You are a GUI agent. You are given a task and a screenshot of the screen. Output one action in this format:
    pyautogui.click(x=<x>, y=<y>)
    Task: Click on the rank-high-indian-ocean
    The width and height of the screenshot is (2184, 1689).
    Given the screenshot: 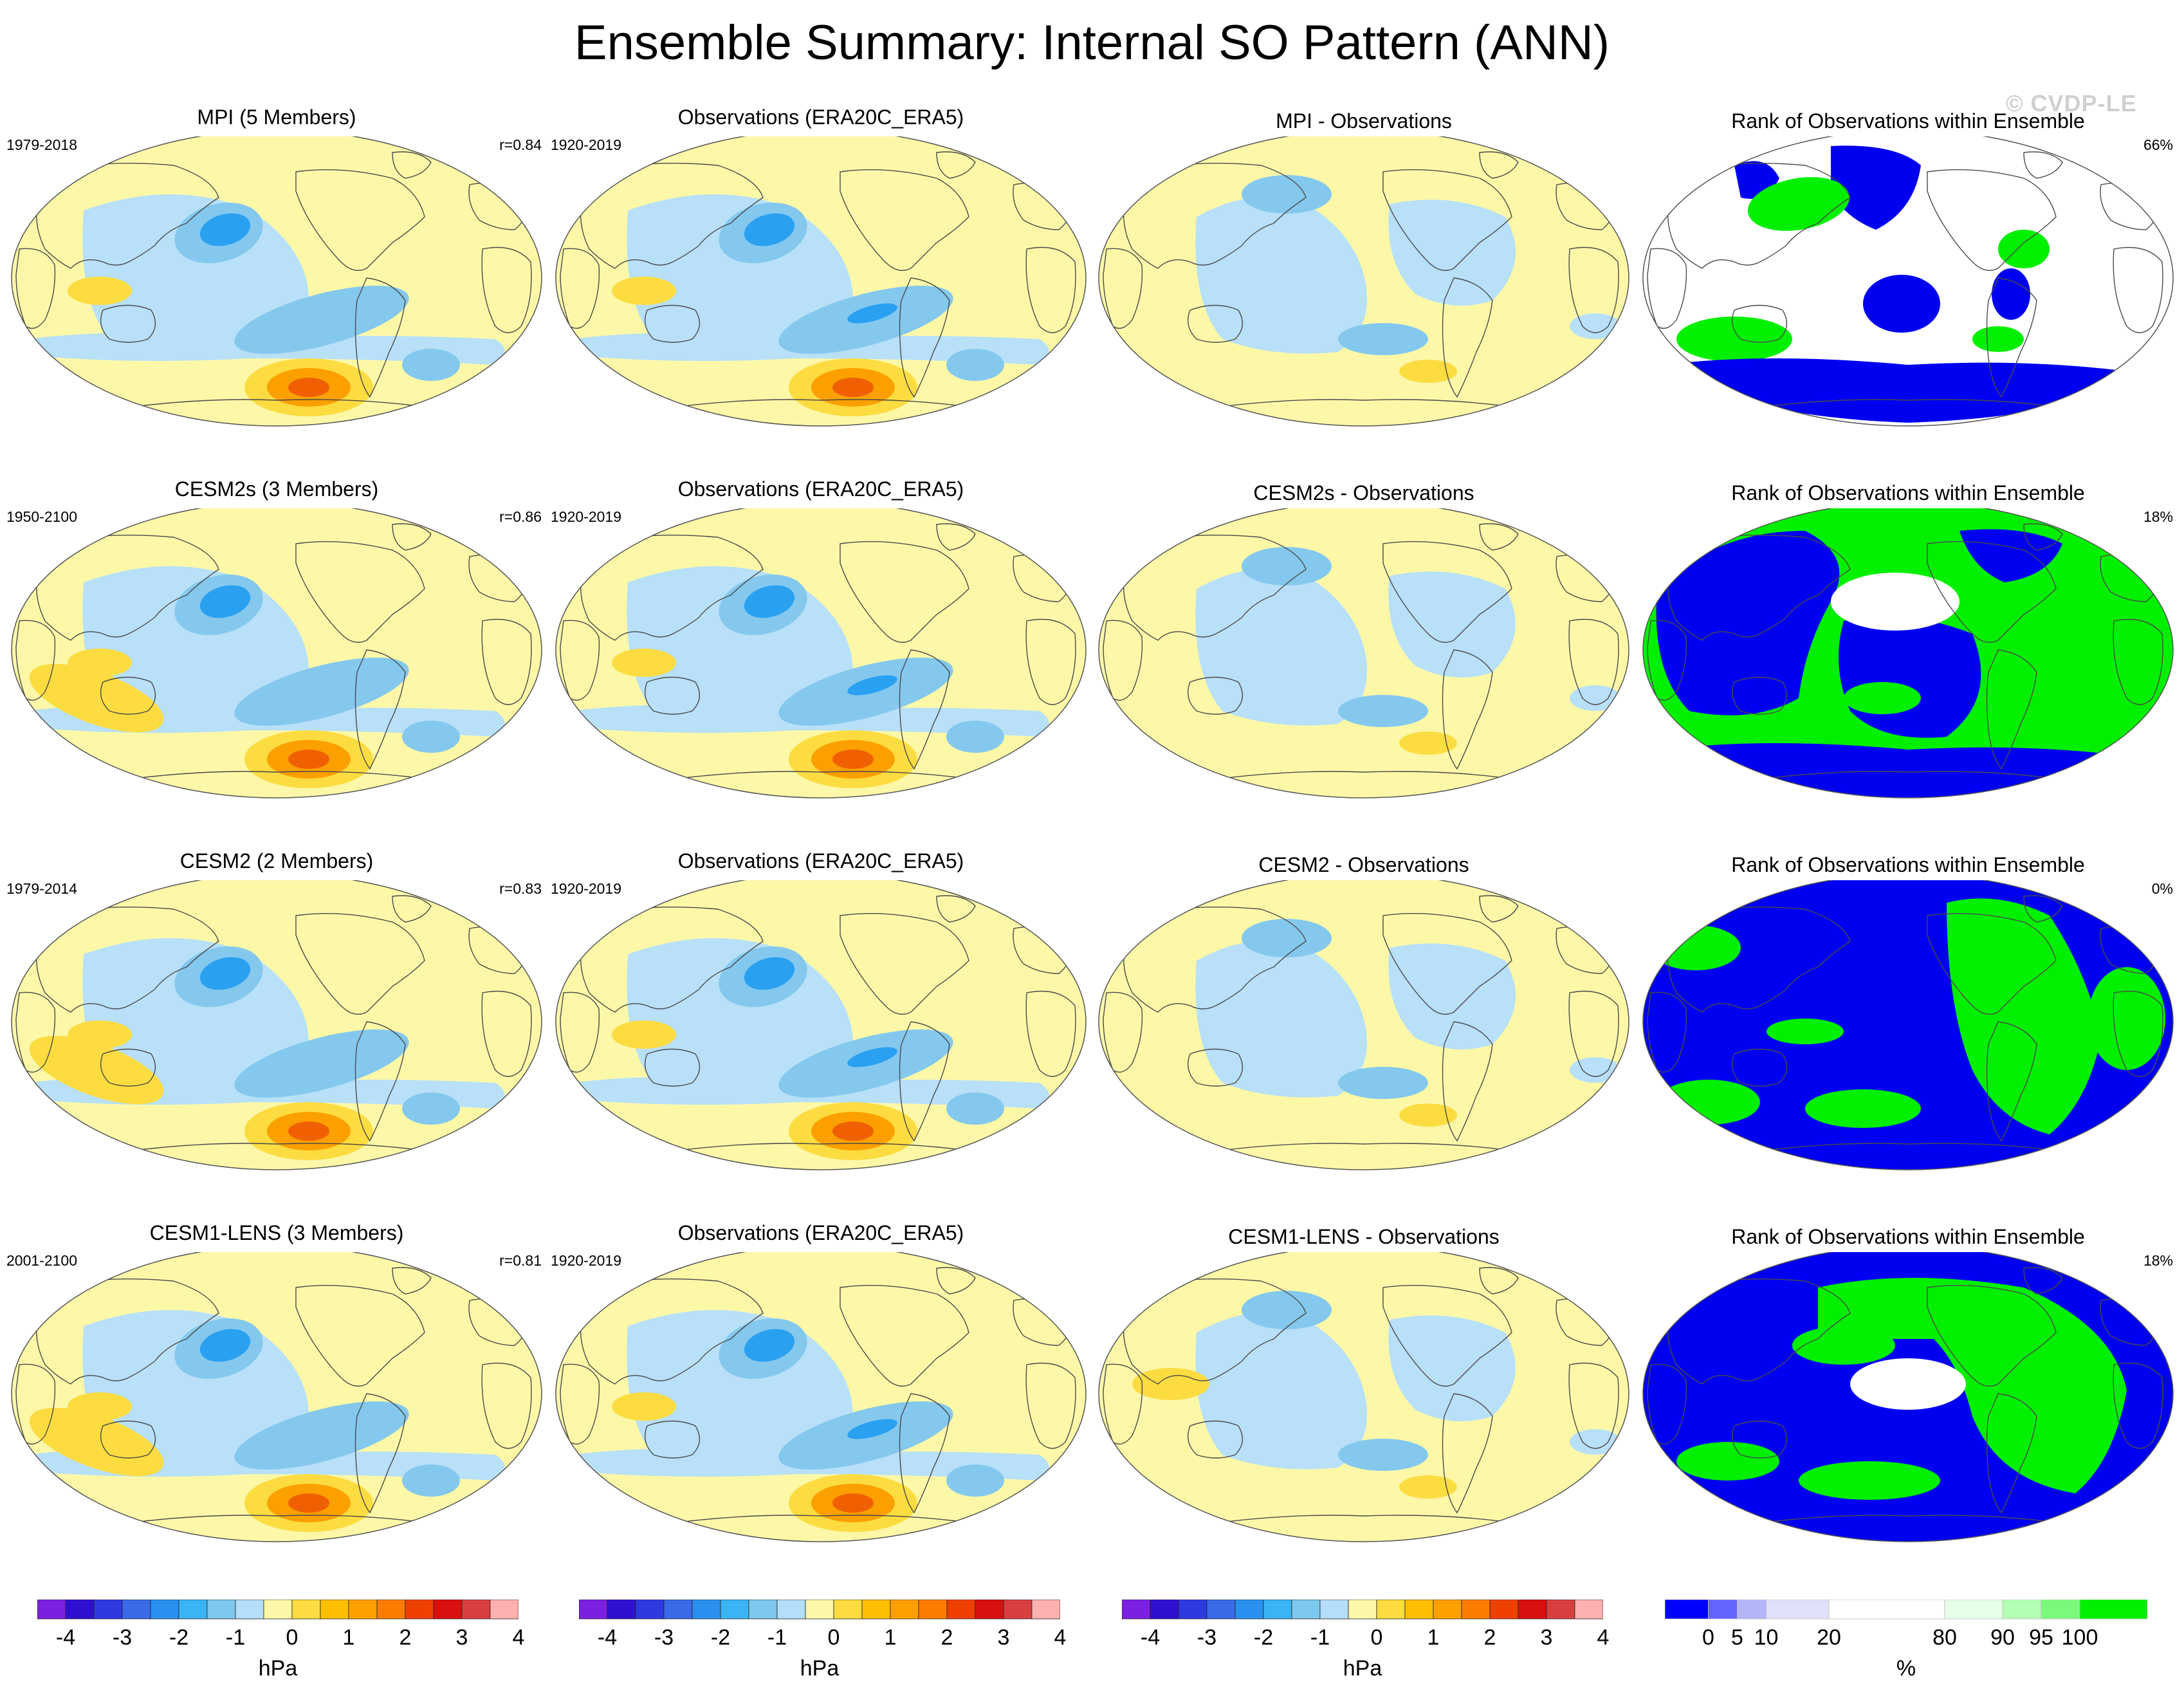 What is the action you would take?
    pyautogui.click(x=2126, y=1019)
    